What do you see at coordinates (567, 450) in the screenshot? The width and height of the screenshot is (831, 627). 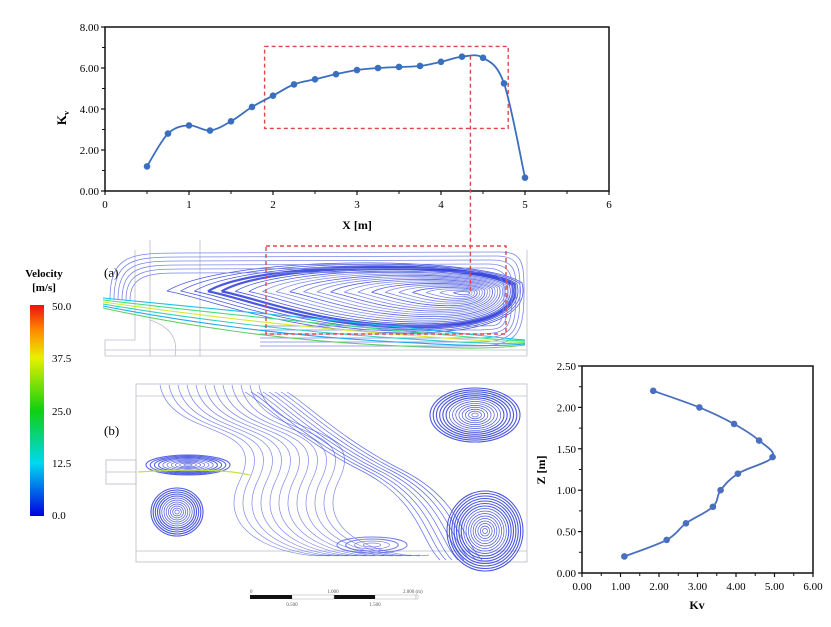 I see `y-tick-label: 1.50` at bounding box center [567, 450].